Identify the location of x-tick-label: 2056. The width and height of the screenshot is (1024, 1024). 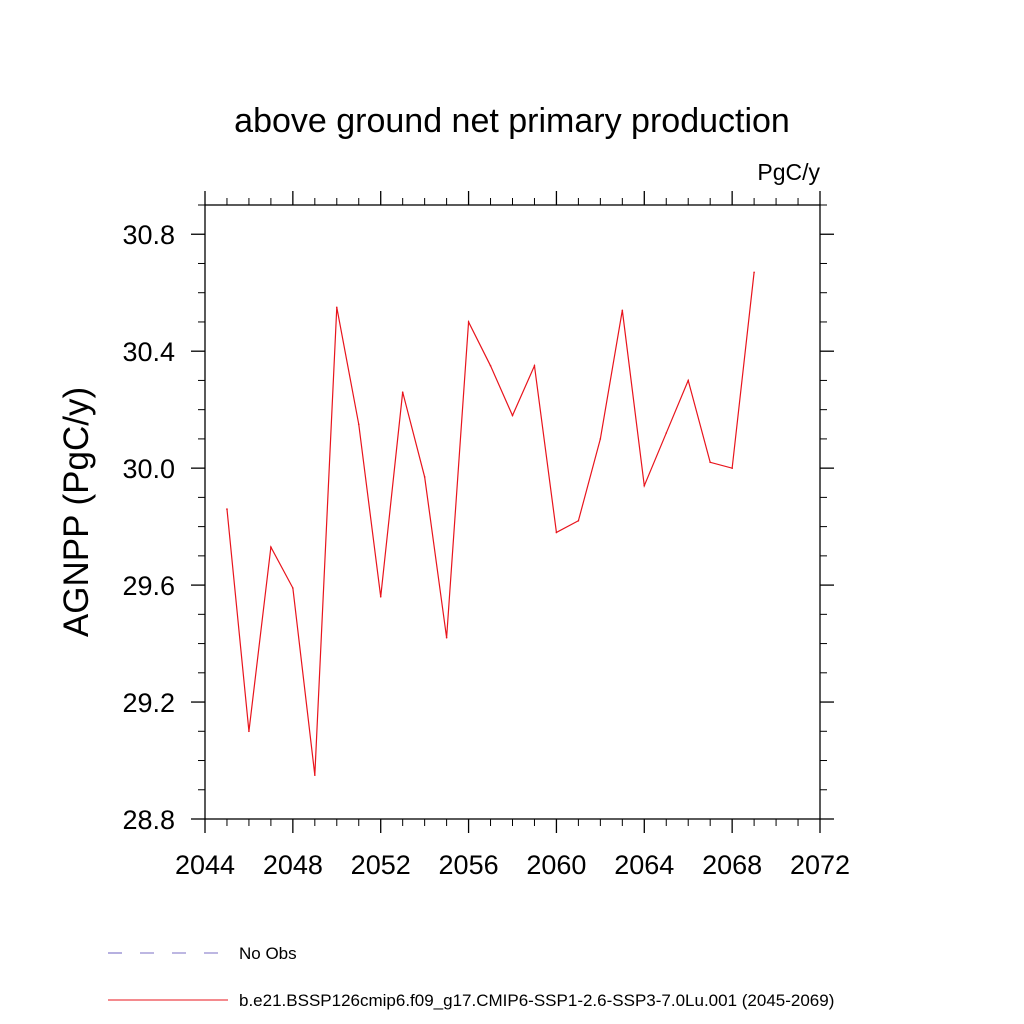
(469, 865).